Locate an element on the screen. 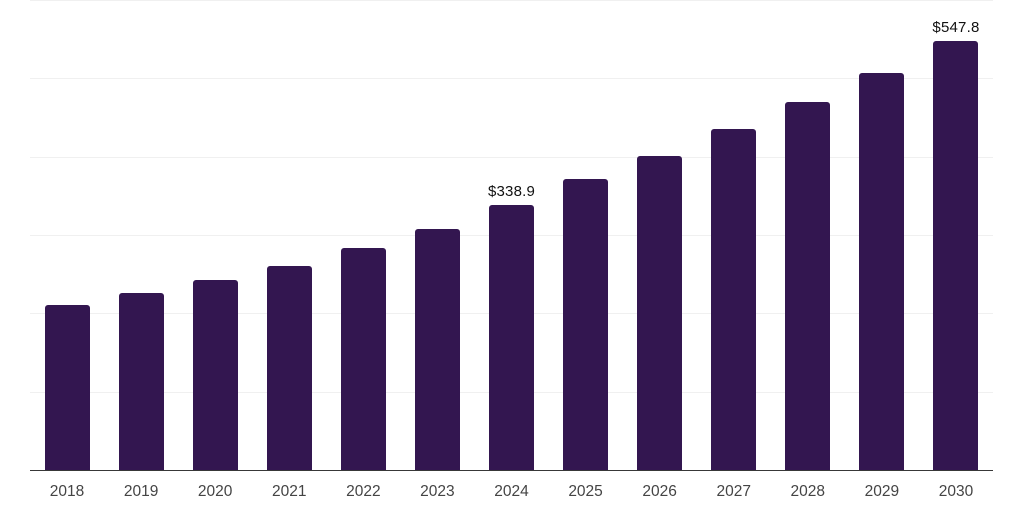 The height and width of the screenshot is (512, 1024). bar-2020 is located at coordinates (215, 375).